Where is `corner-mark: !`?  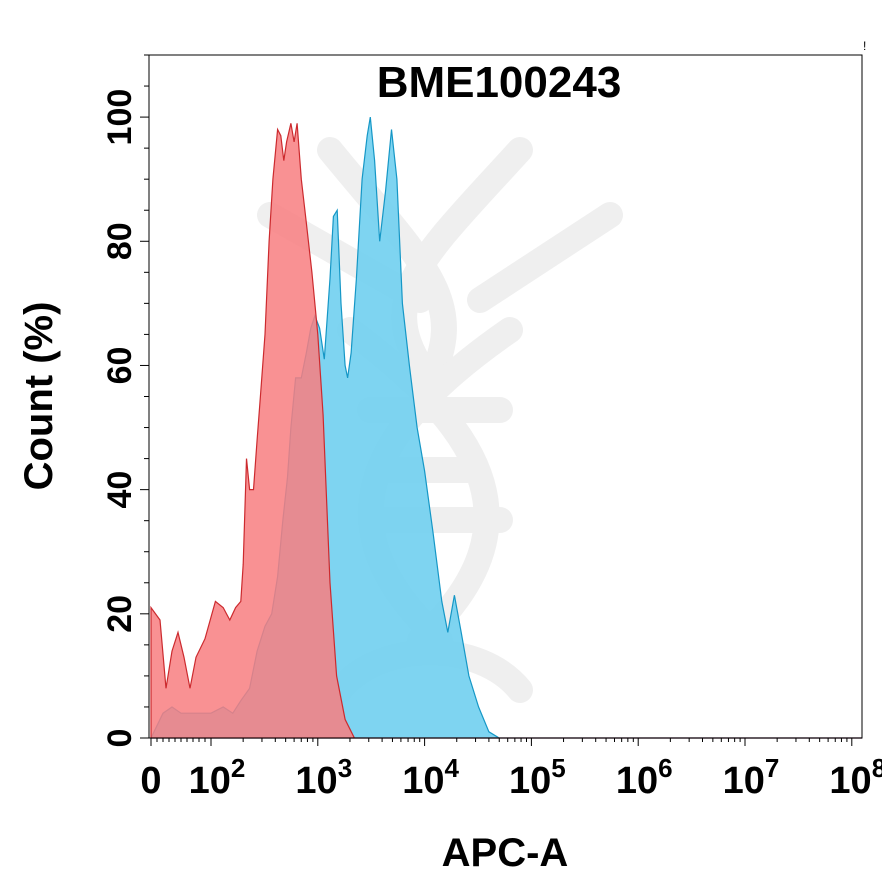 corner-mark: ! is located at coordinates (864, 46).